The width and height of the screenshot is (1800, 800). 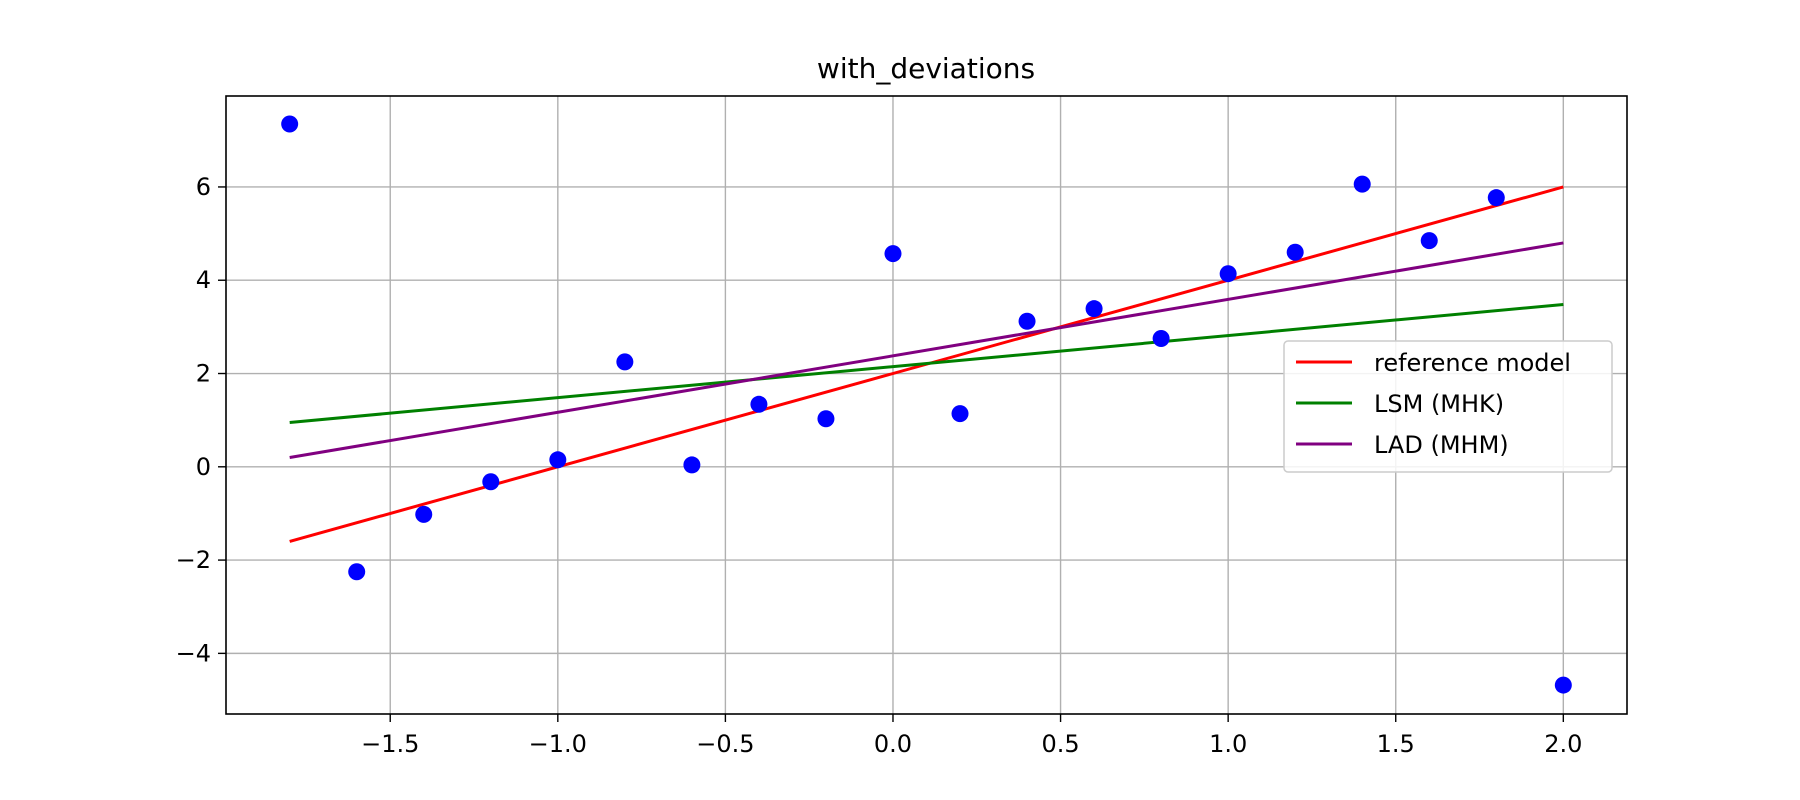 I want to click on legend-label-0: reference model, so click(x=1472, y=363).